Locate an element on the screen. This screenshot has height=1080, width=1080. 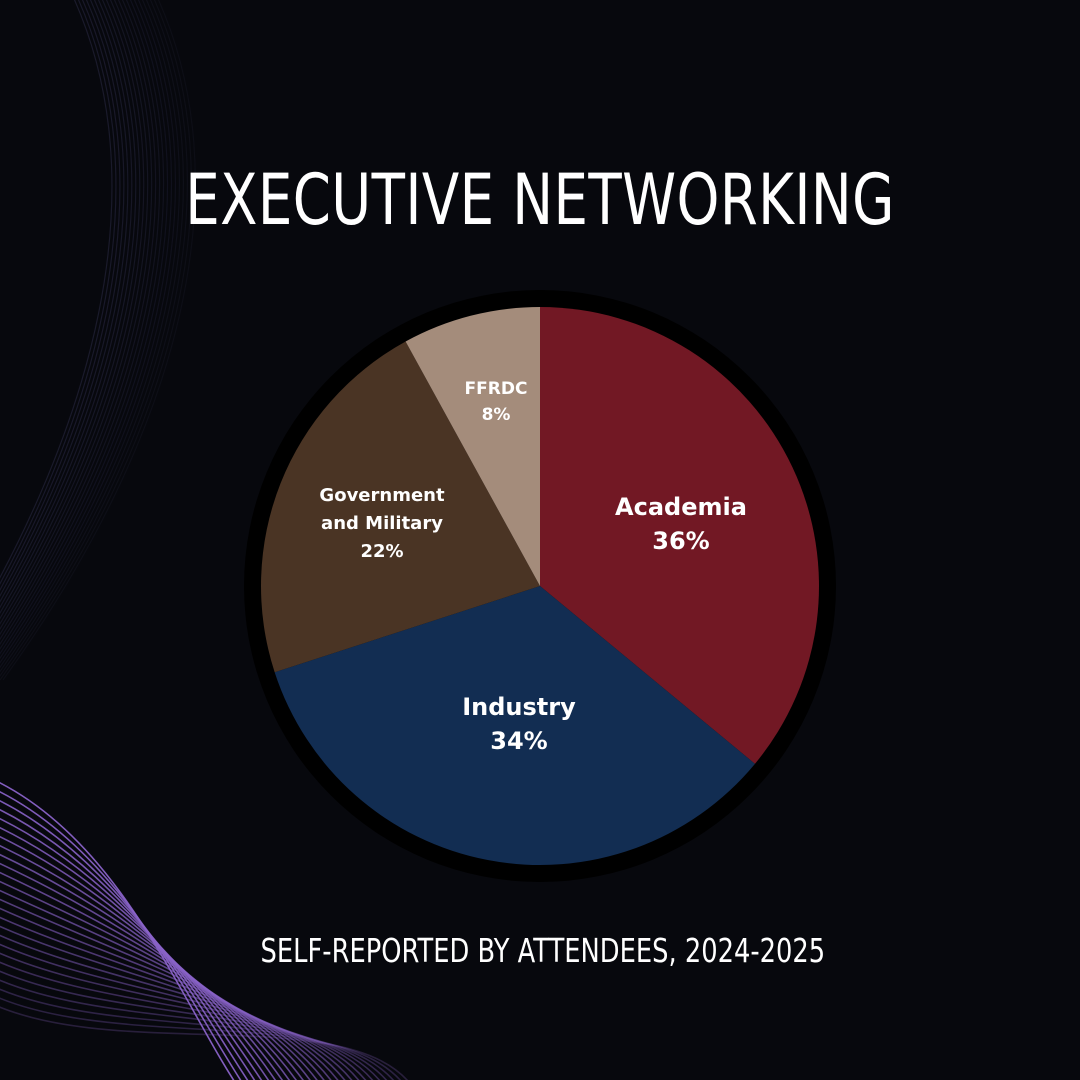
pie-slice-government-and-military is located at coordinates (400, 507).